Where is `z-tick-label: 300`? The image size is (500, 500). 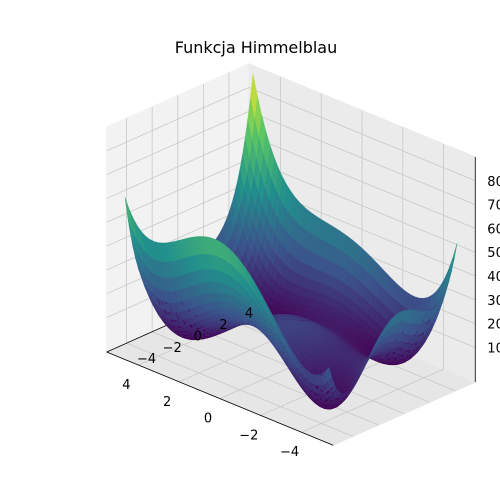
z-tick-label: 300 is located at coordinates (493, 301).